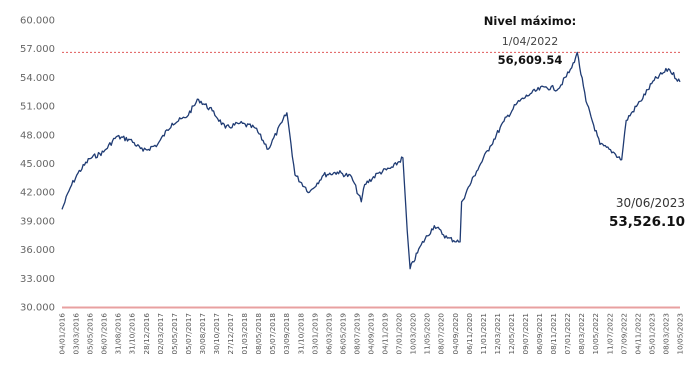  Describe the element at coordinates (609, 333) in the screenshot. I see `x-tick-label: 11/07/2022` at that location.